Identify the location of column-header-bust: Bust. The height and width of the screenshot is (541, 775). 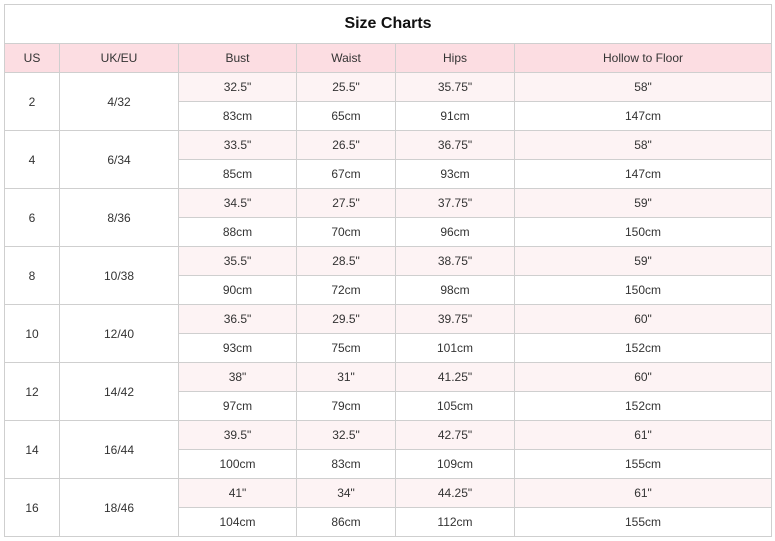
(237, 58).